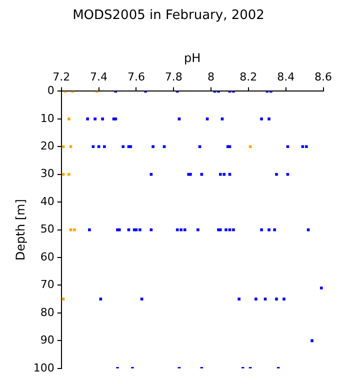  I want to click on x-axis-title: pH, so click(192, 57).